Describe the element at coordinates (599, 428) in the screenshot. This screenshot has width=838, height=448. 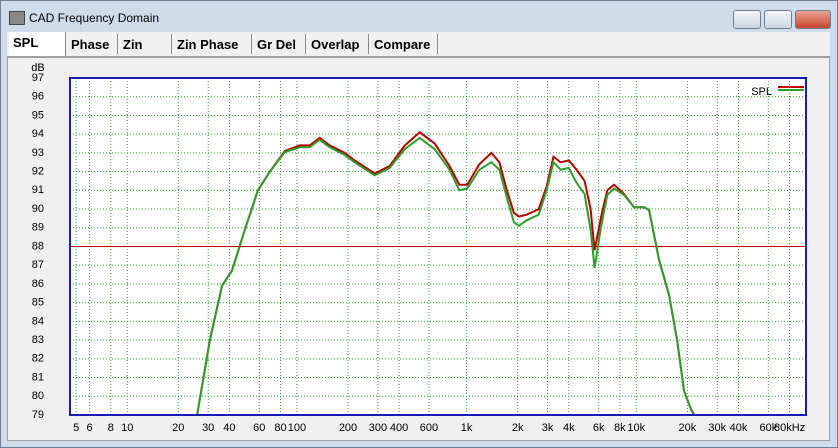
I see `x-tick-label: 6k` at that location.